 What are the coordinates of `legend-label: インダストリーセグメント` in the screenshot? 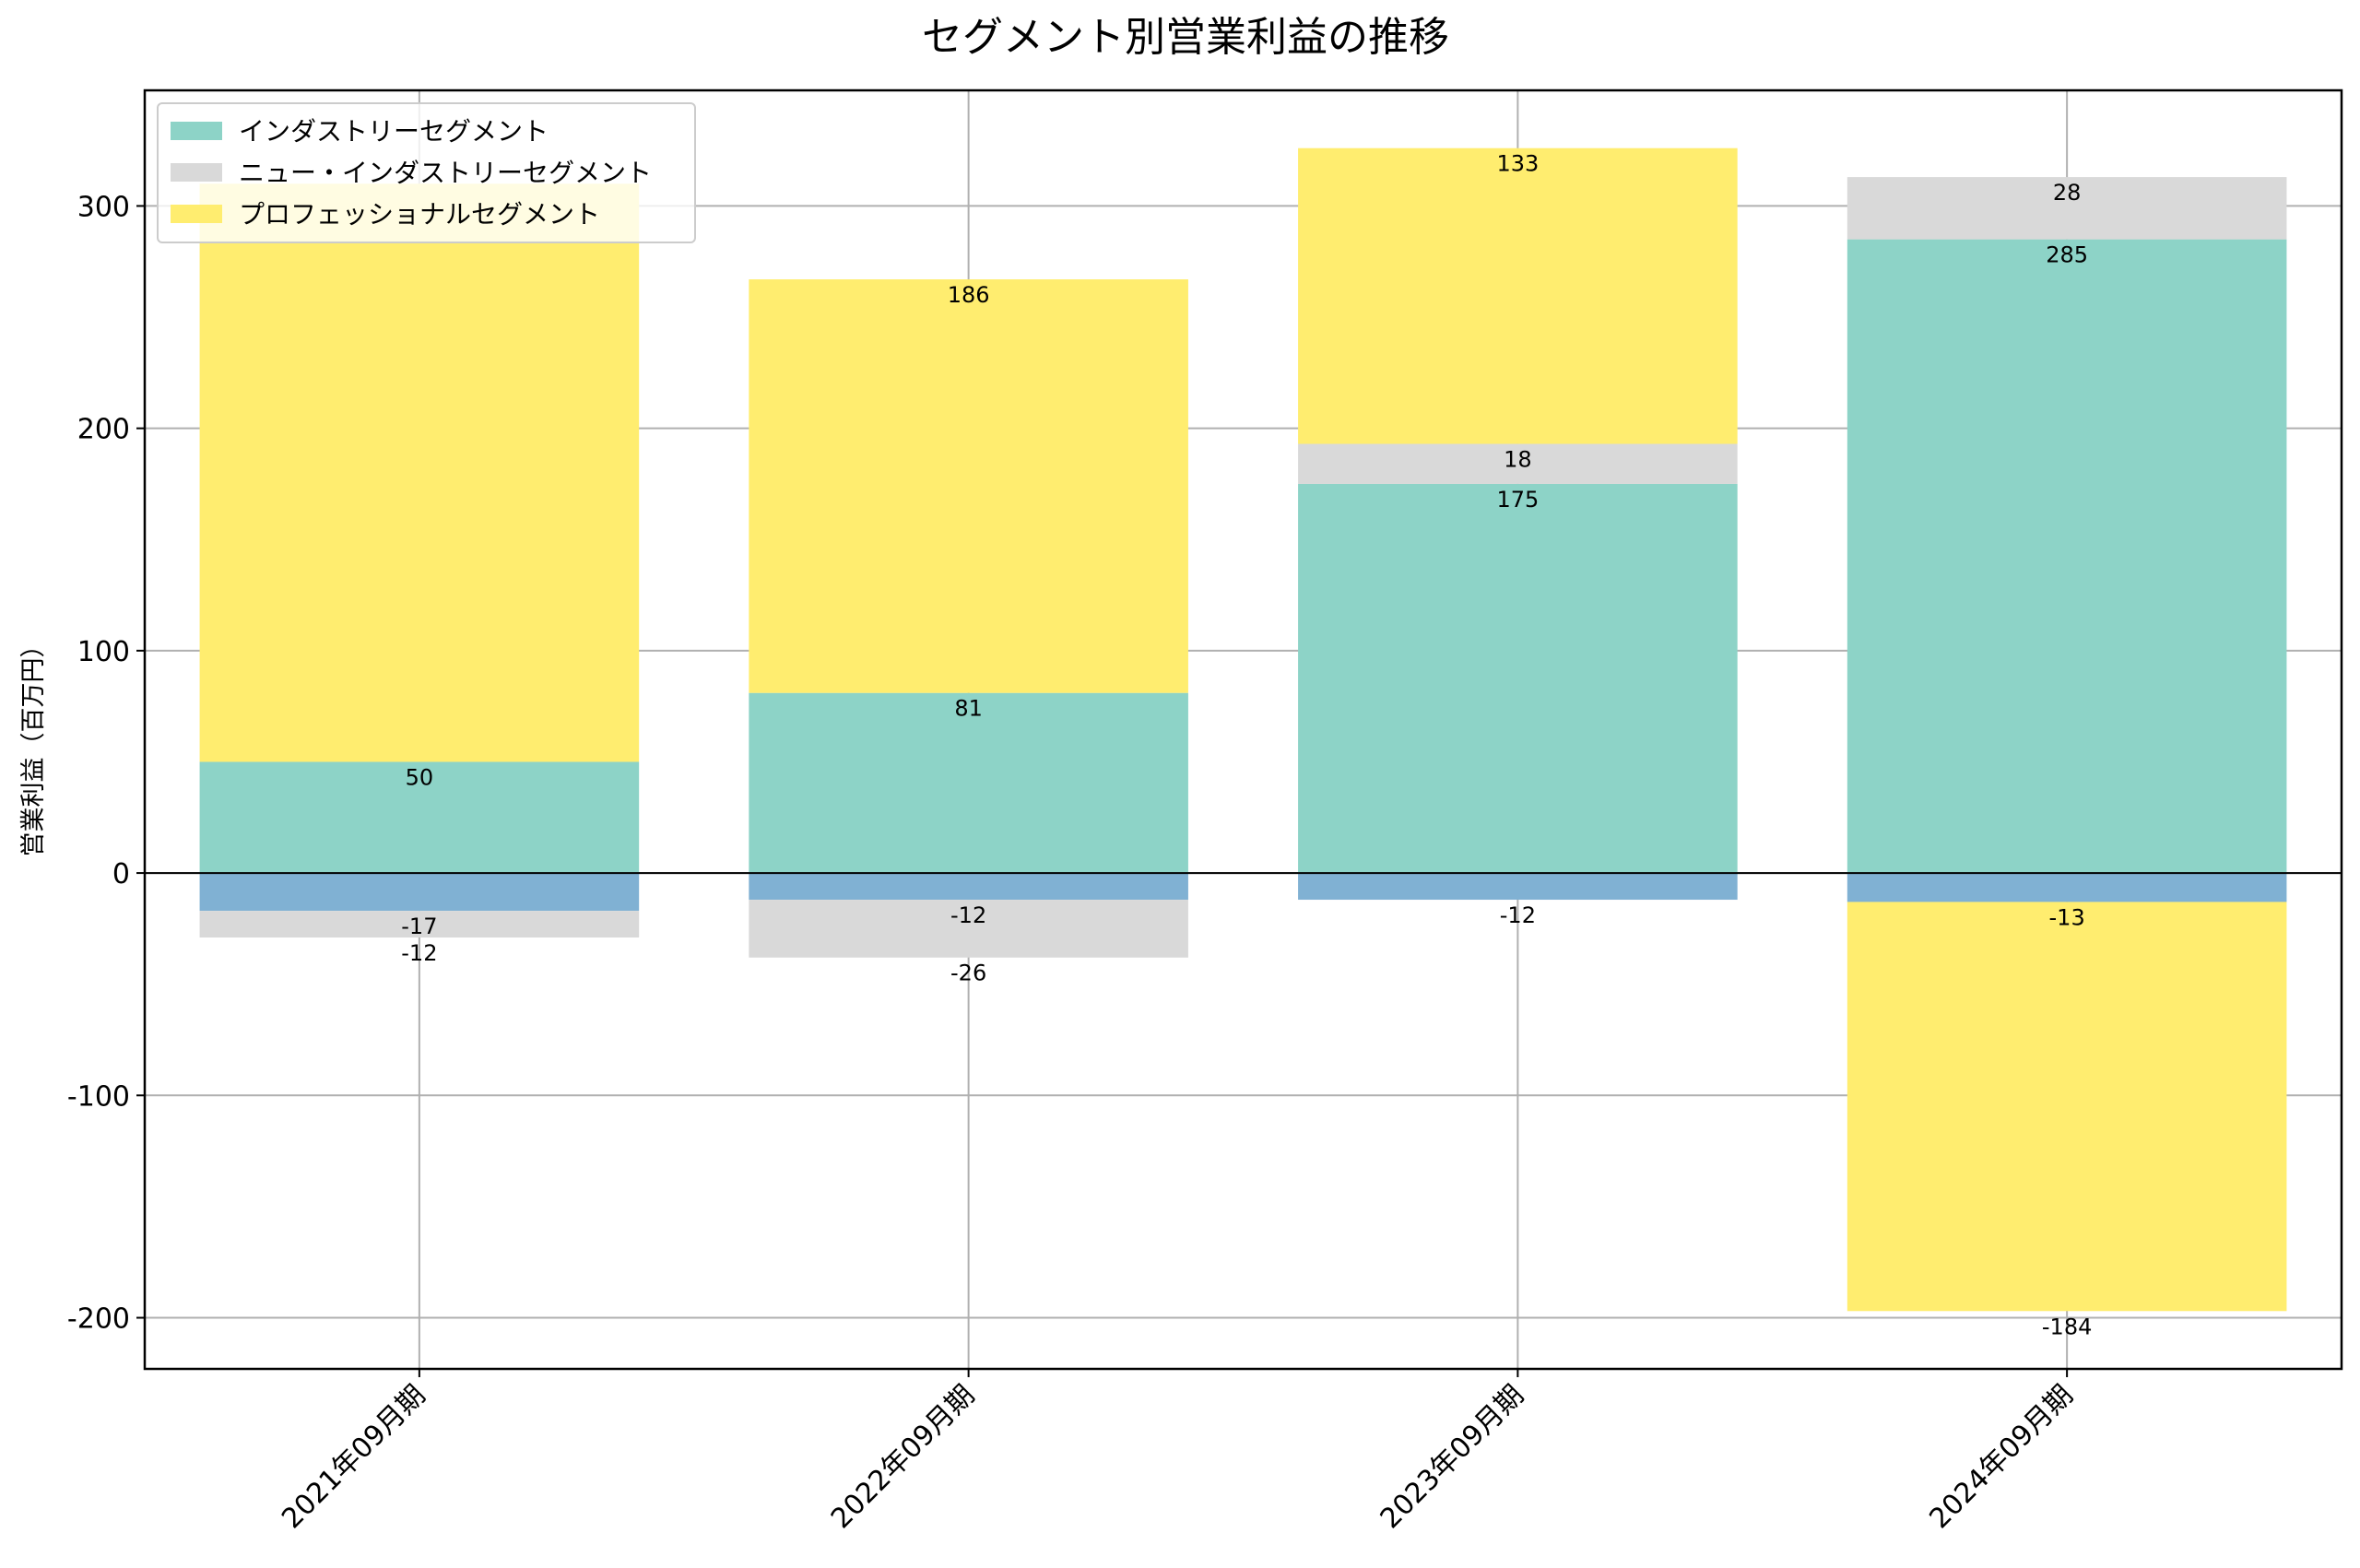 It's located at (394, 131).